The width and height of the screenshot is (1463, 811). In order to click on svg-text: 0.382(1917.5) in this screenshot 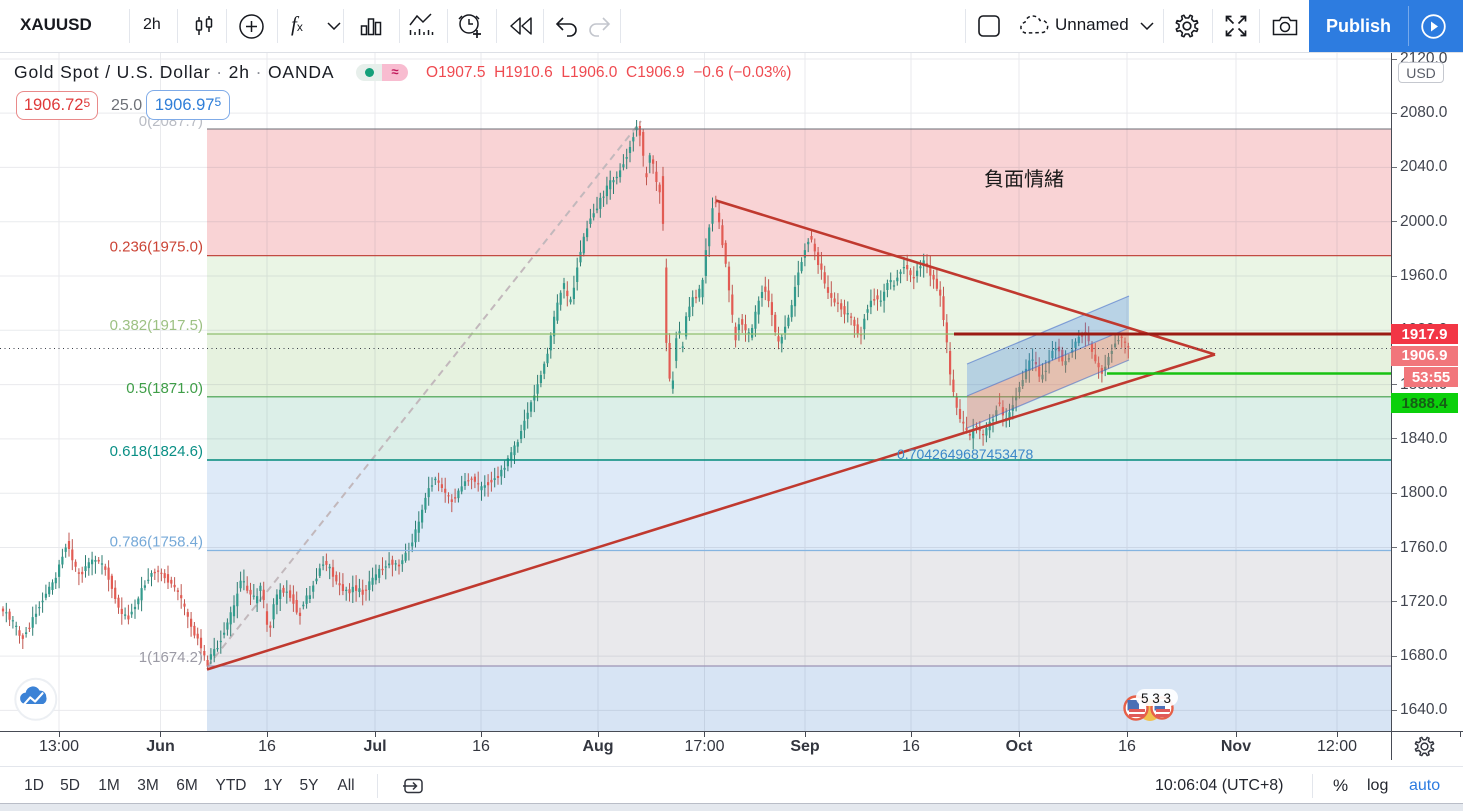, I will do `click(156, 325)`.